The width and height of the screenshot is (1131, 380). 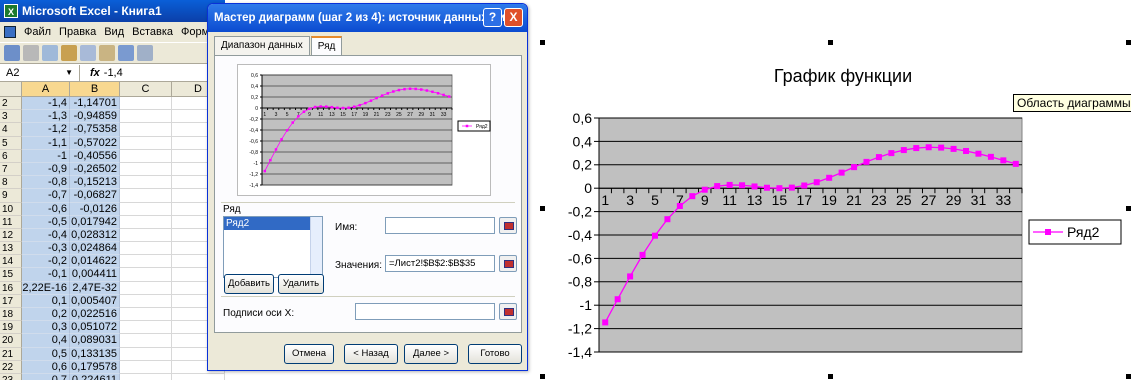 What do you see at coordinates (50, 53) in the screenshot?
I see `preview-icon` at bounding box center [50, 53].